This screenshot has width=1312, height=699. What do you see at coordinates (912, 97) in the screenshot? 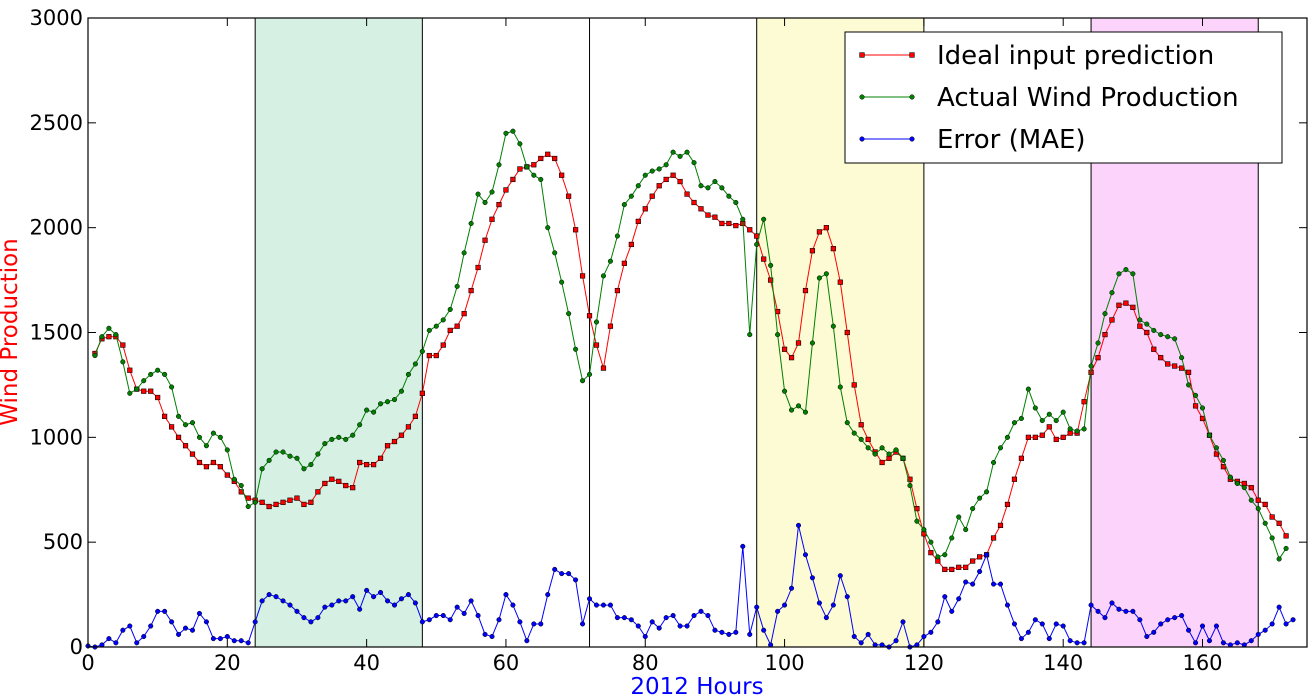
I see `legend-marker` at bounding box center [912, 97].